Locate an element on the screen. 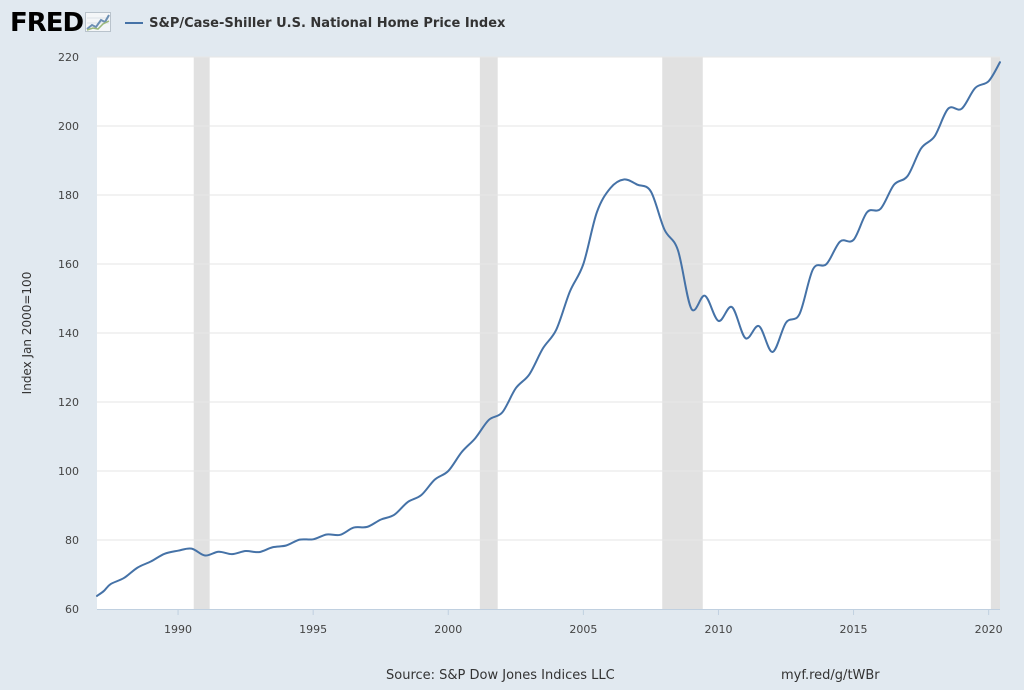 The height and width of the screenshot is (690, 1024). x-tick-label: 2005 is located at coordinates (583, 629).